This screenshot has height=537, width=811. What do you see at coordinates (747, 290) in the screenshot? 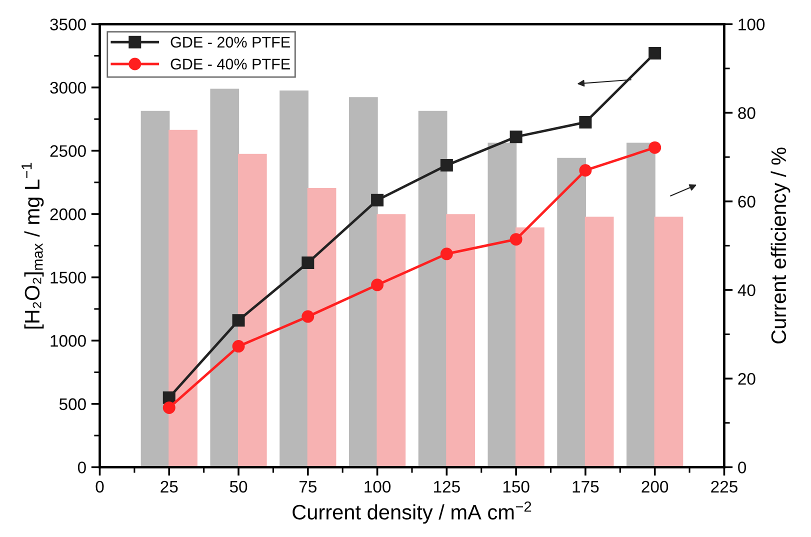
I see `y2-tick-label: 40` at bounding box center [747, 290].